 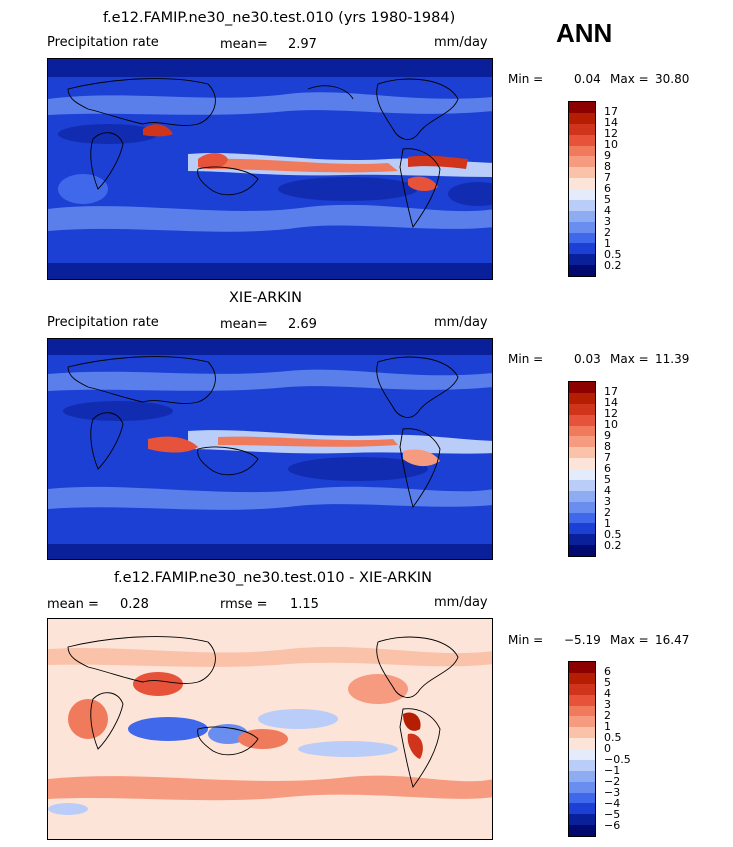 What do you see at coordinates (607, 682) in the screenshot?
I see `colorbar-level-label: 5` at bounding box center [607, 682].